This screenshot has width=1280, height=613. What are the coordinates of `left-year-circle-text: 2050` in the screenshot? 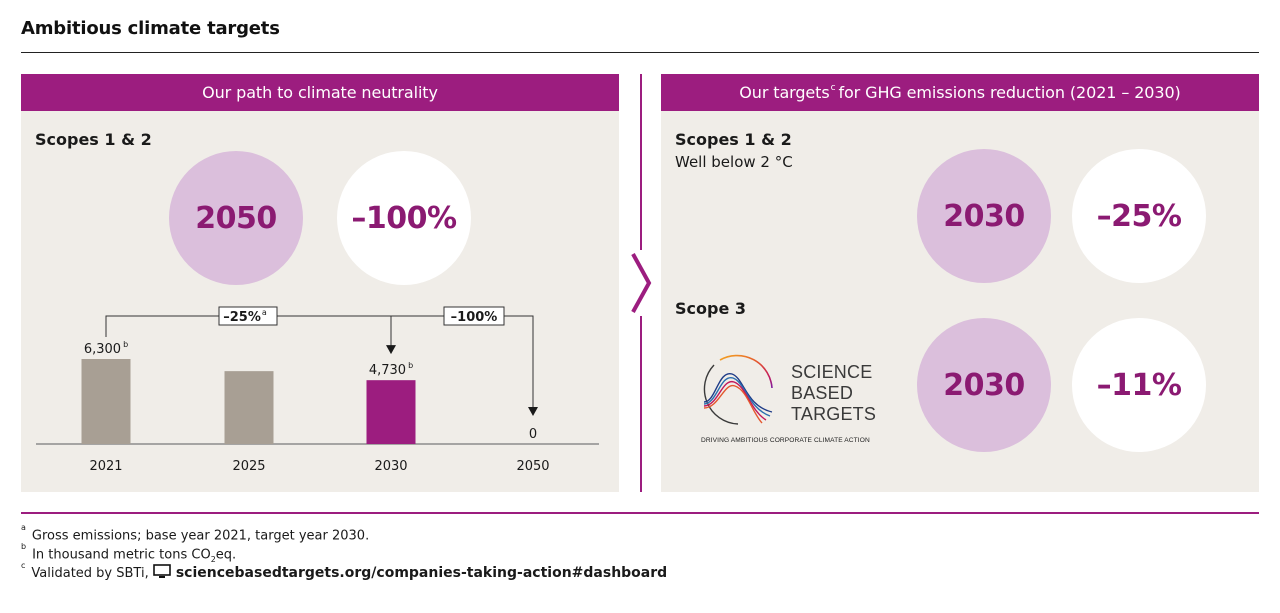 It's located at (236, 218).